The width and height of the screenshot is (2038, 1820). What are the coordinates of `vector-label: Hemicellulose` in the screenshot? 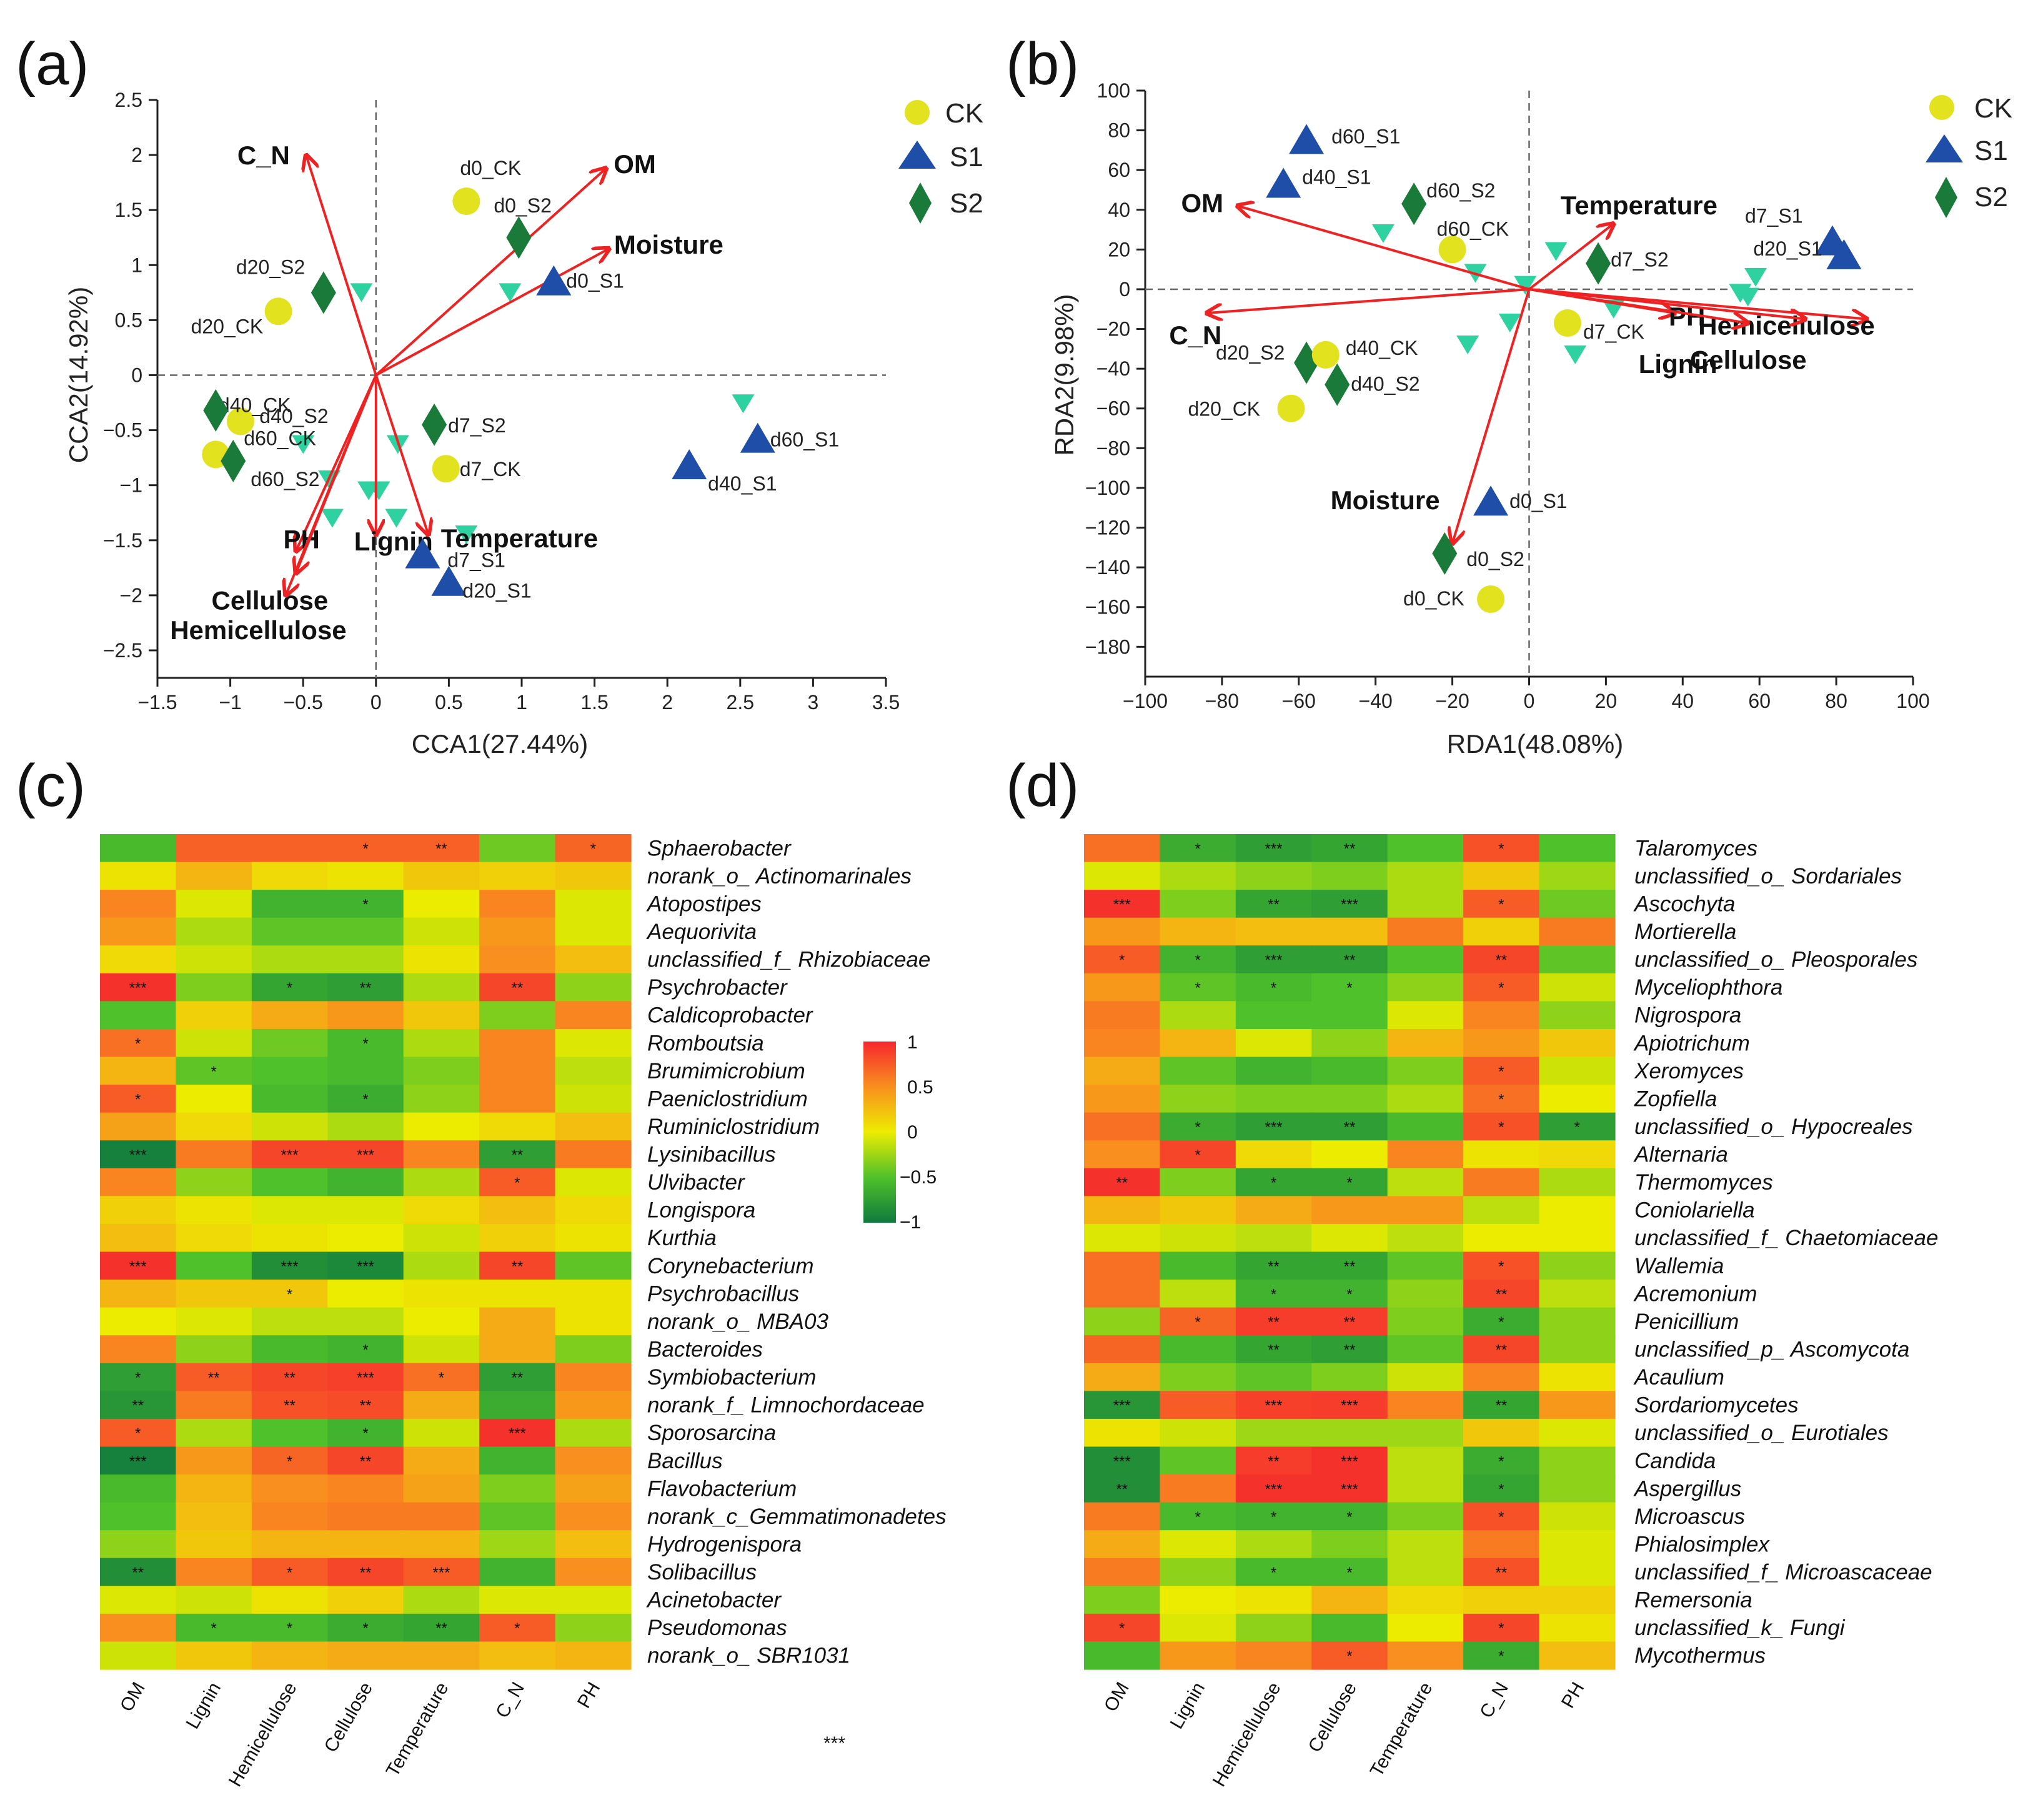 It's located at (1786, 326).